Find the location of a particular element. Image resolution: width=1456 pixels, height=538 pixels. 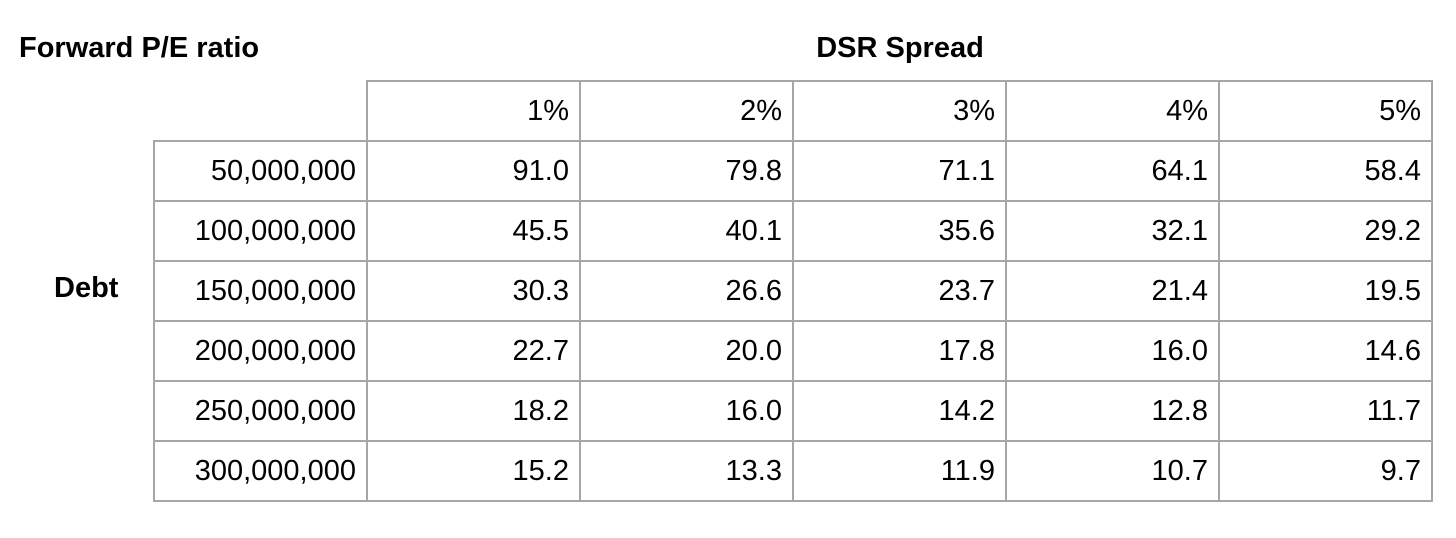

row-header-cell: 50,000,000 is located at coordinates (260, 171).